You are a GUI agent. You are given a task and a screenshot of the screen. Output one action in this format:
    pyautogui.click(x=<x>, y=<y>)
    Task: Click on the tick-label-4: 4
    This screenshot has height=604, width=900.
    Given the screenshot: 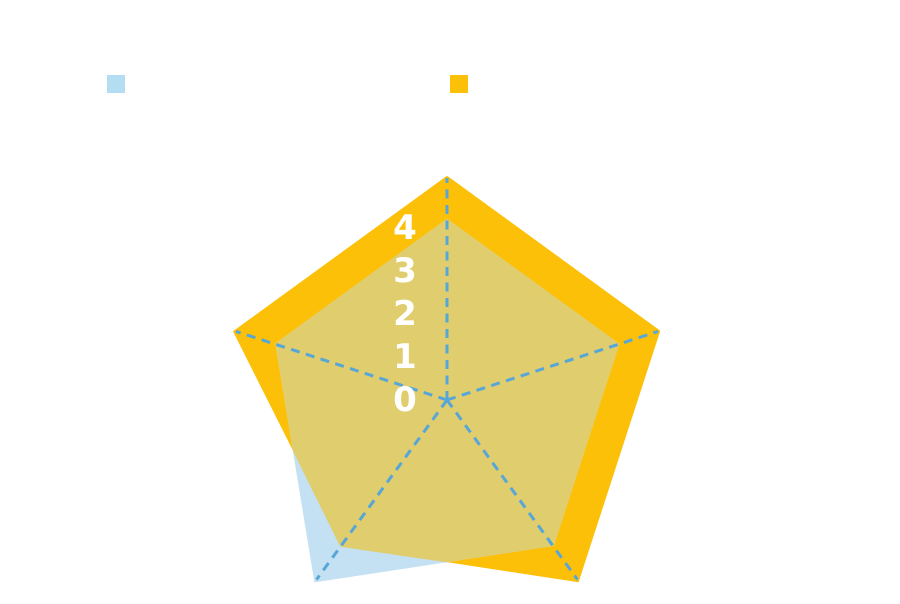 What is the action you would take?
    pyautogui.click(x=405, y=228)
    